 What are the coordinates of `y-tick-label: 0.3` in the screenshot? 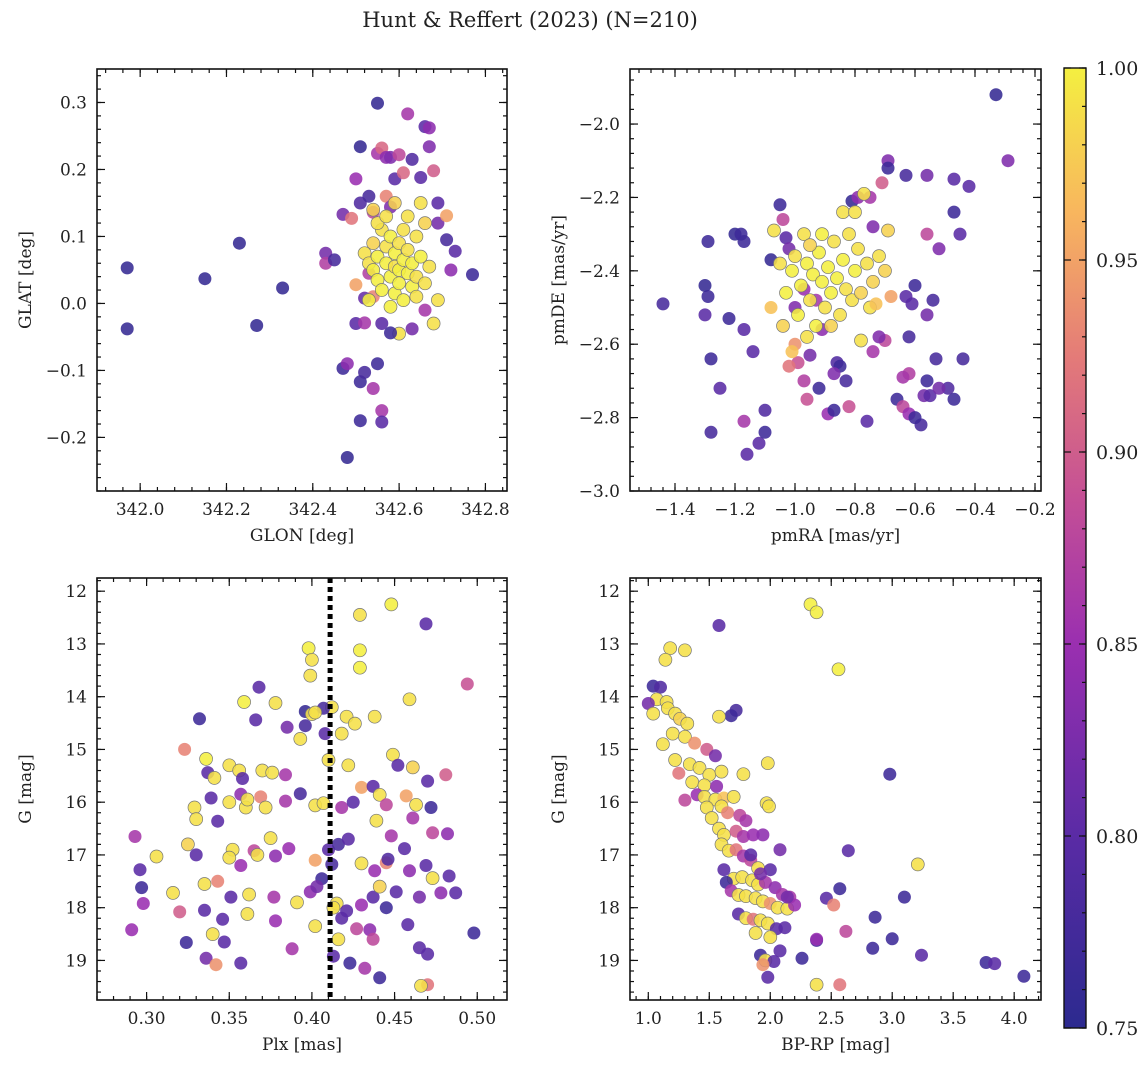 It's located at (73, 103).